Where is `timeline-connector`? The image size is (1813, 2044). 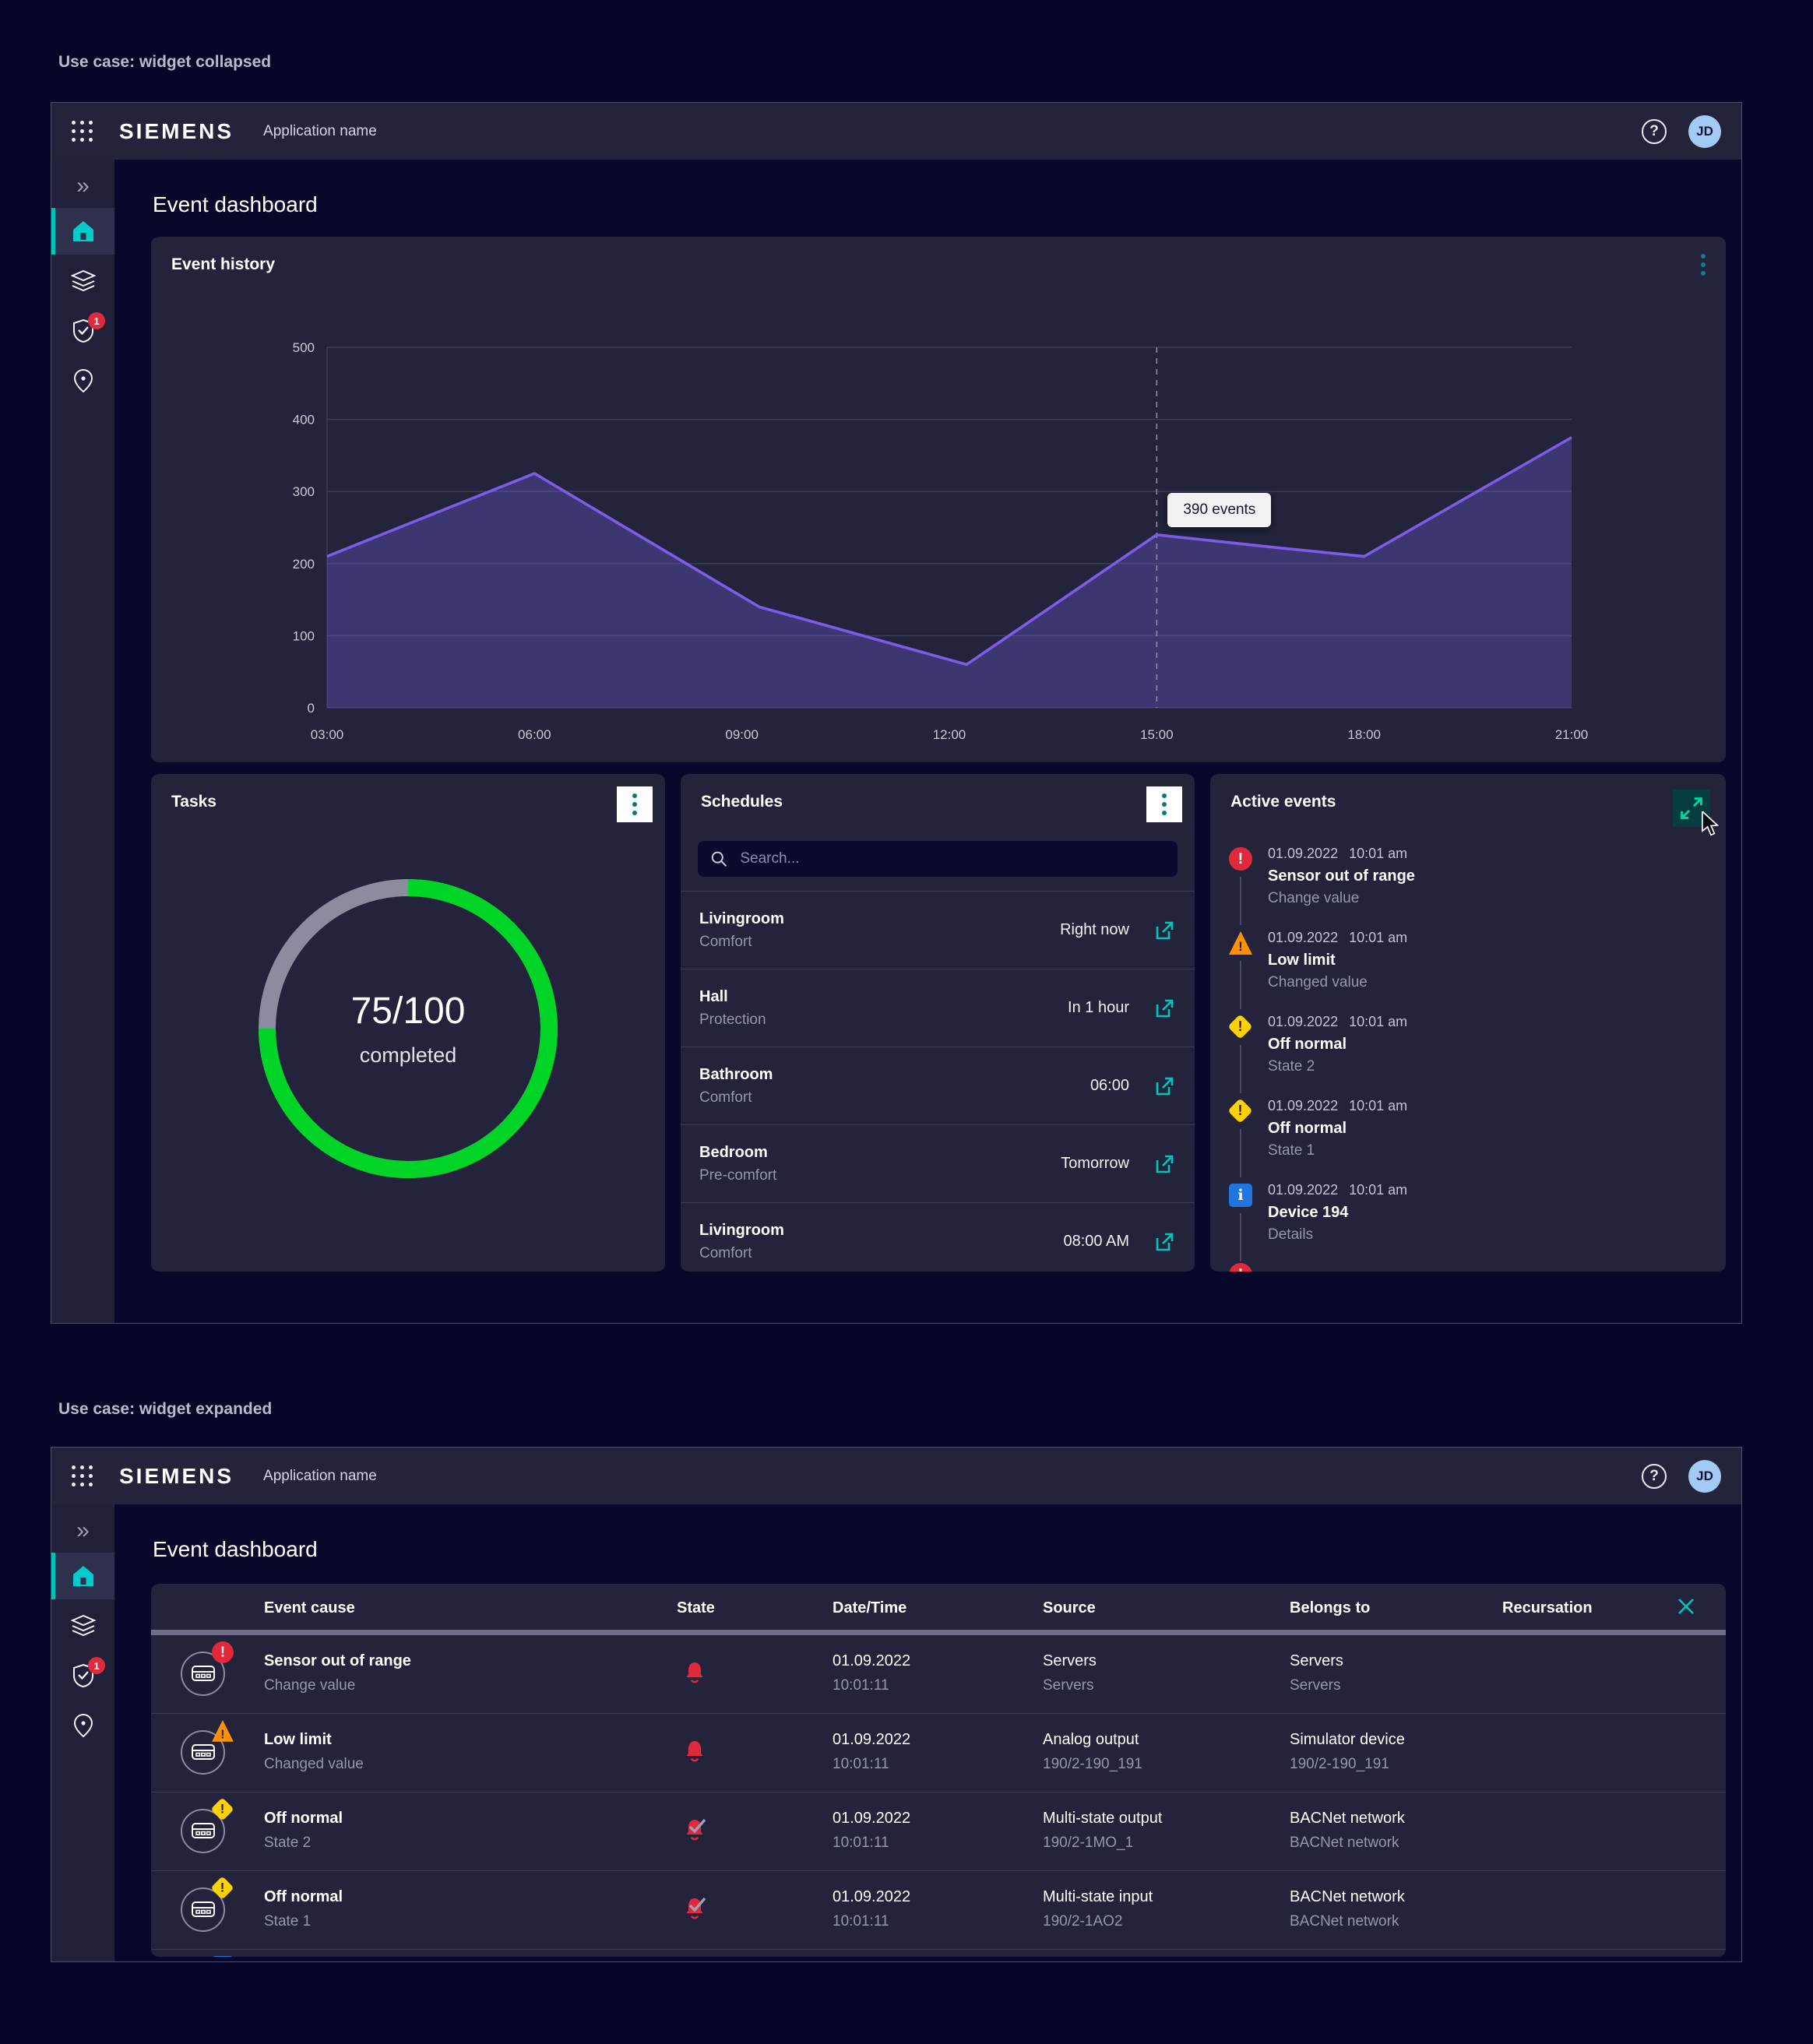 timeline-connector is located at coordinates (1240, 1153).